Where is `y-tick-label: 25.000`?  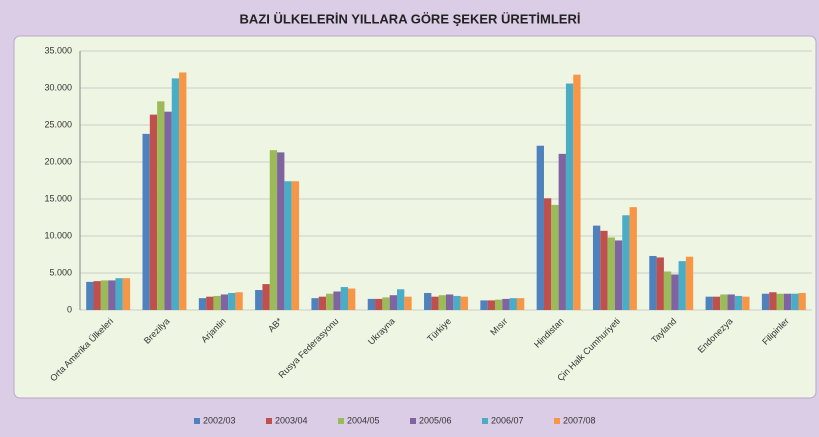 y-tick-label: 25.000 is located at coordinates (58, 124).